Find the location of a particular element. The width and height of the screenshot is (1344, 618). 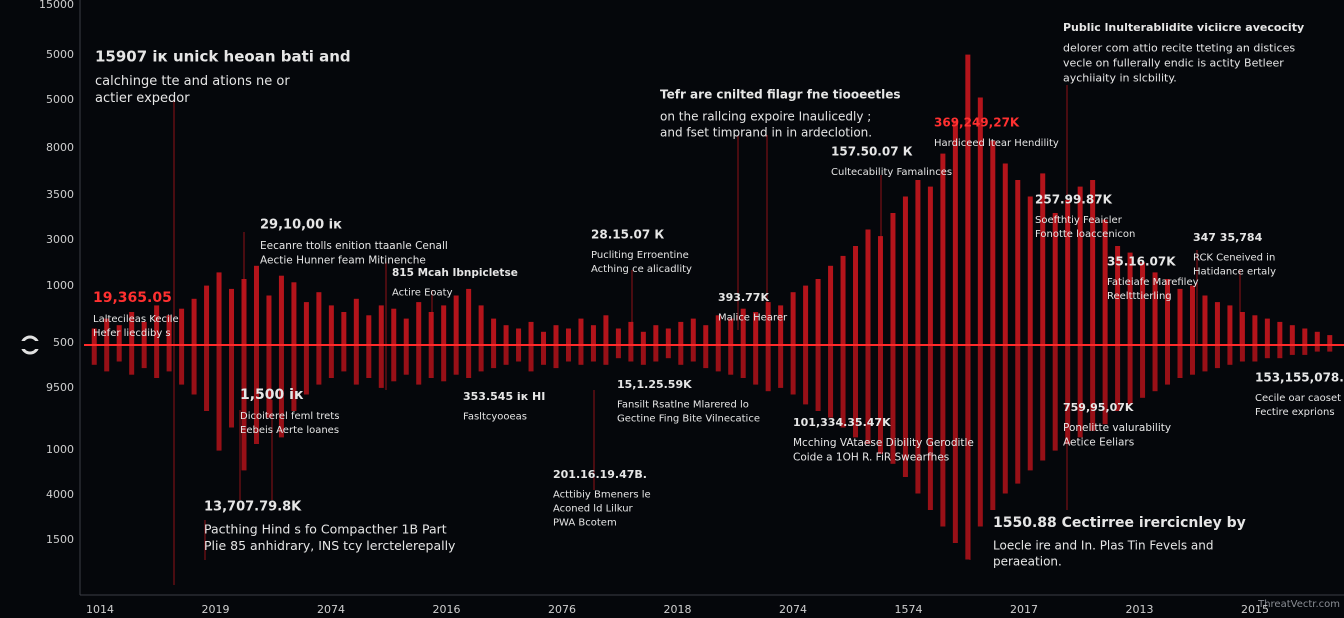

annotation-line: actier expedor is located at coordinates (142, 98).